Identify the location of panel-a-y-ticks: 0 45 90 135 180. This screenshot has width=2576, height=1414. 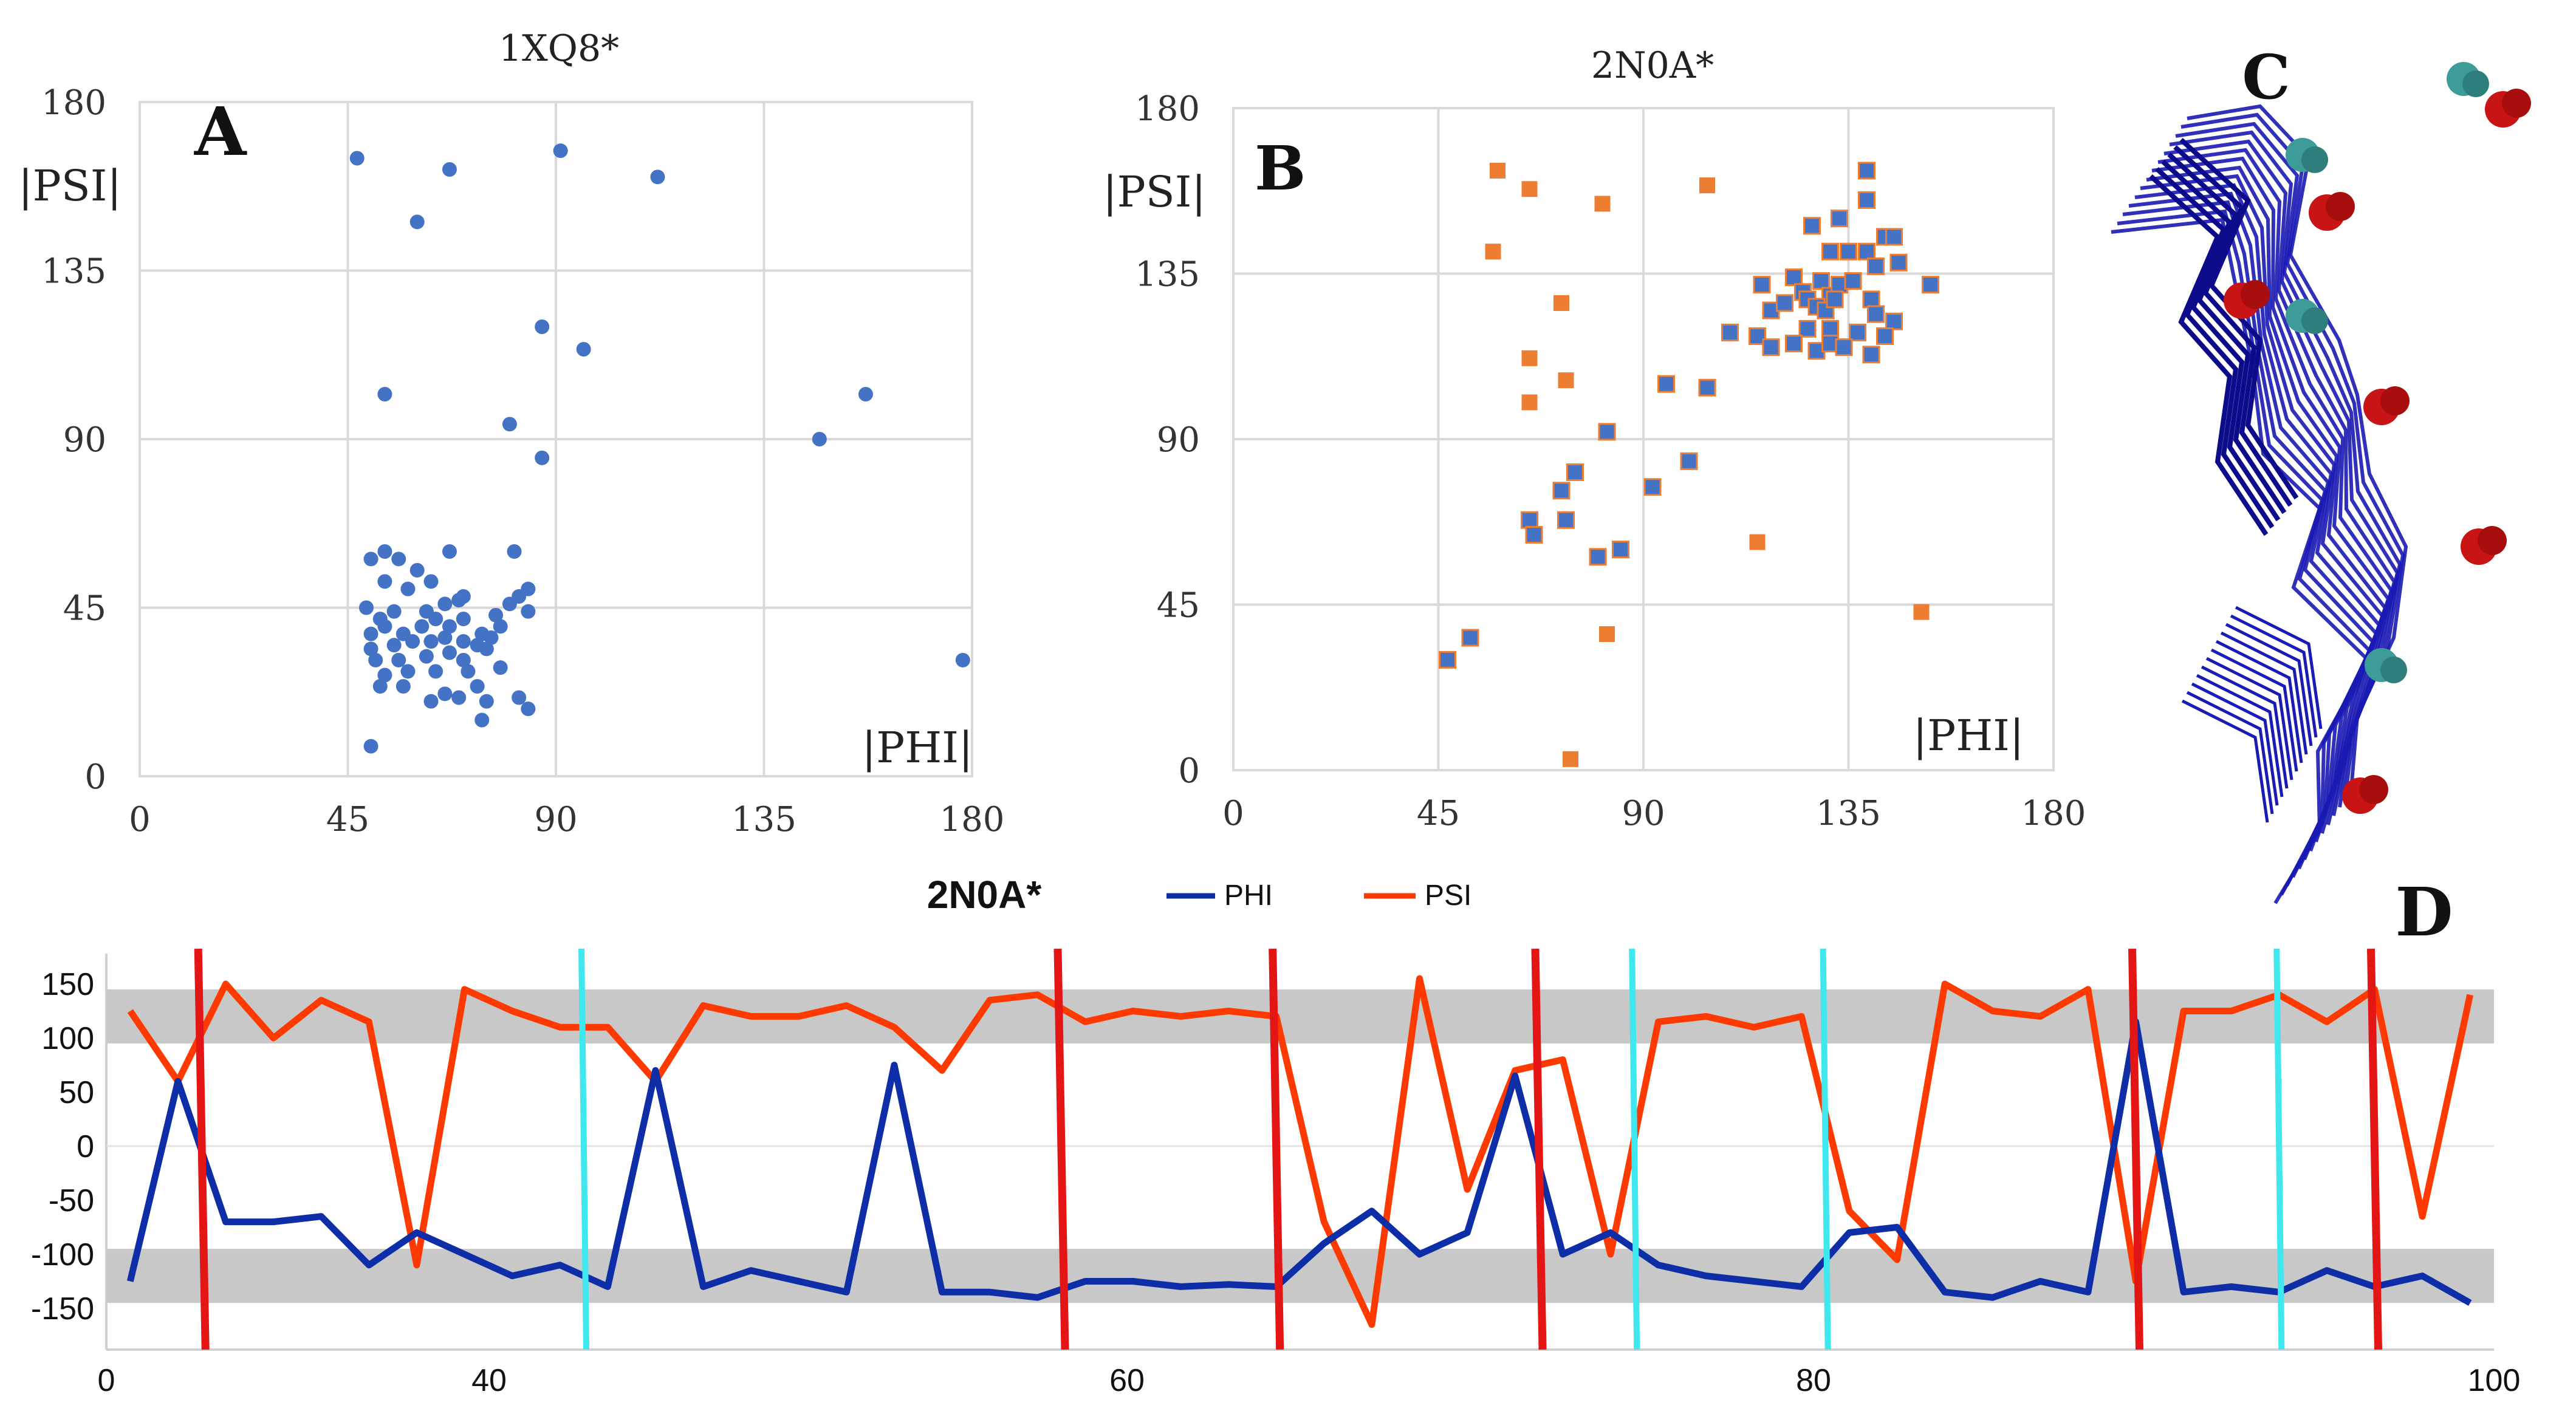
(73, 440).